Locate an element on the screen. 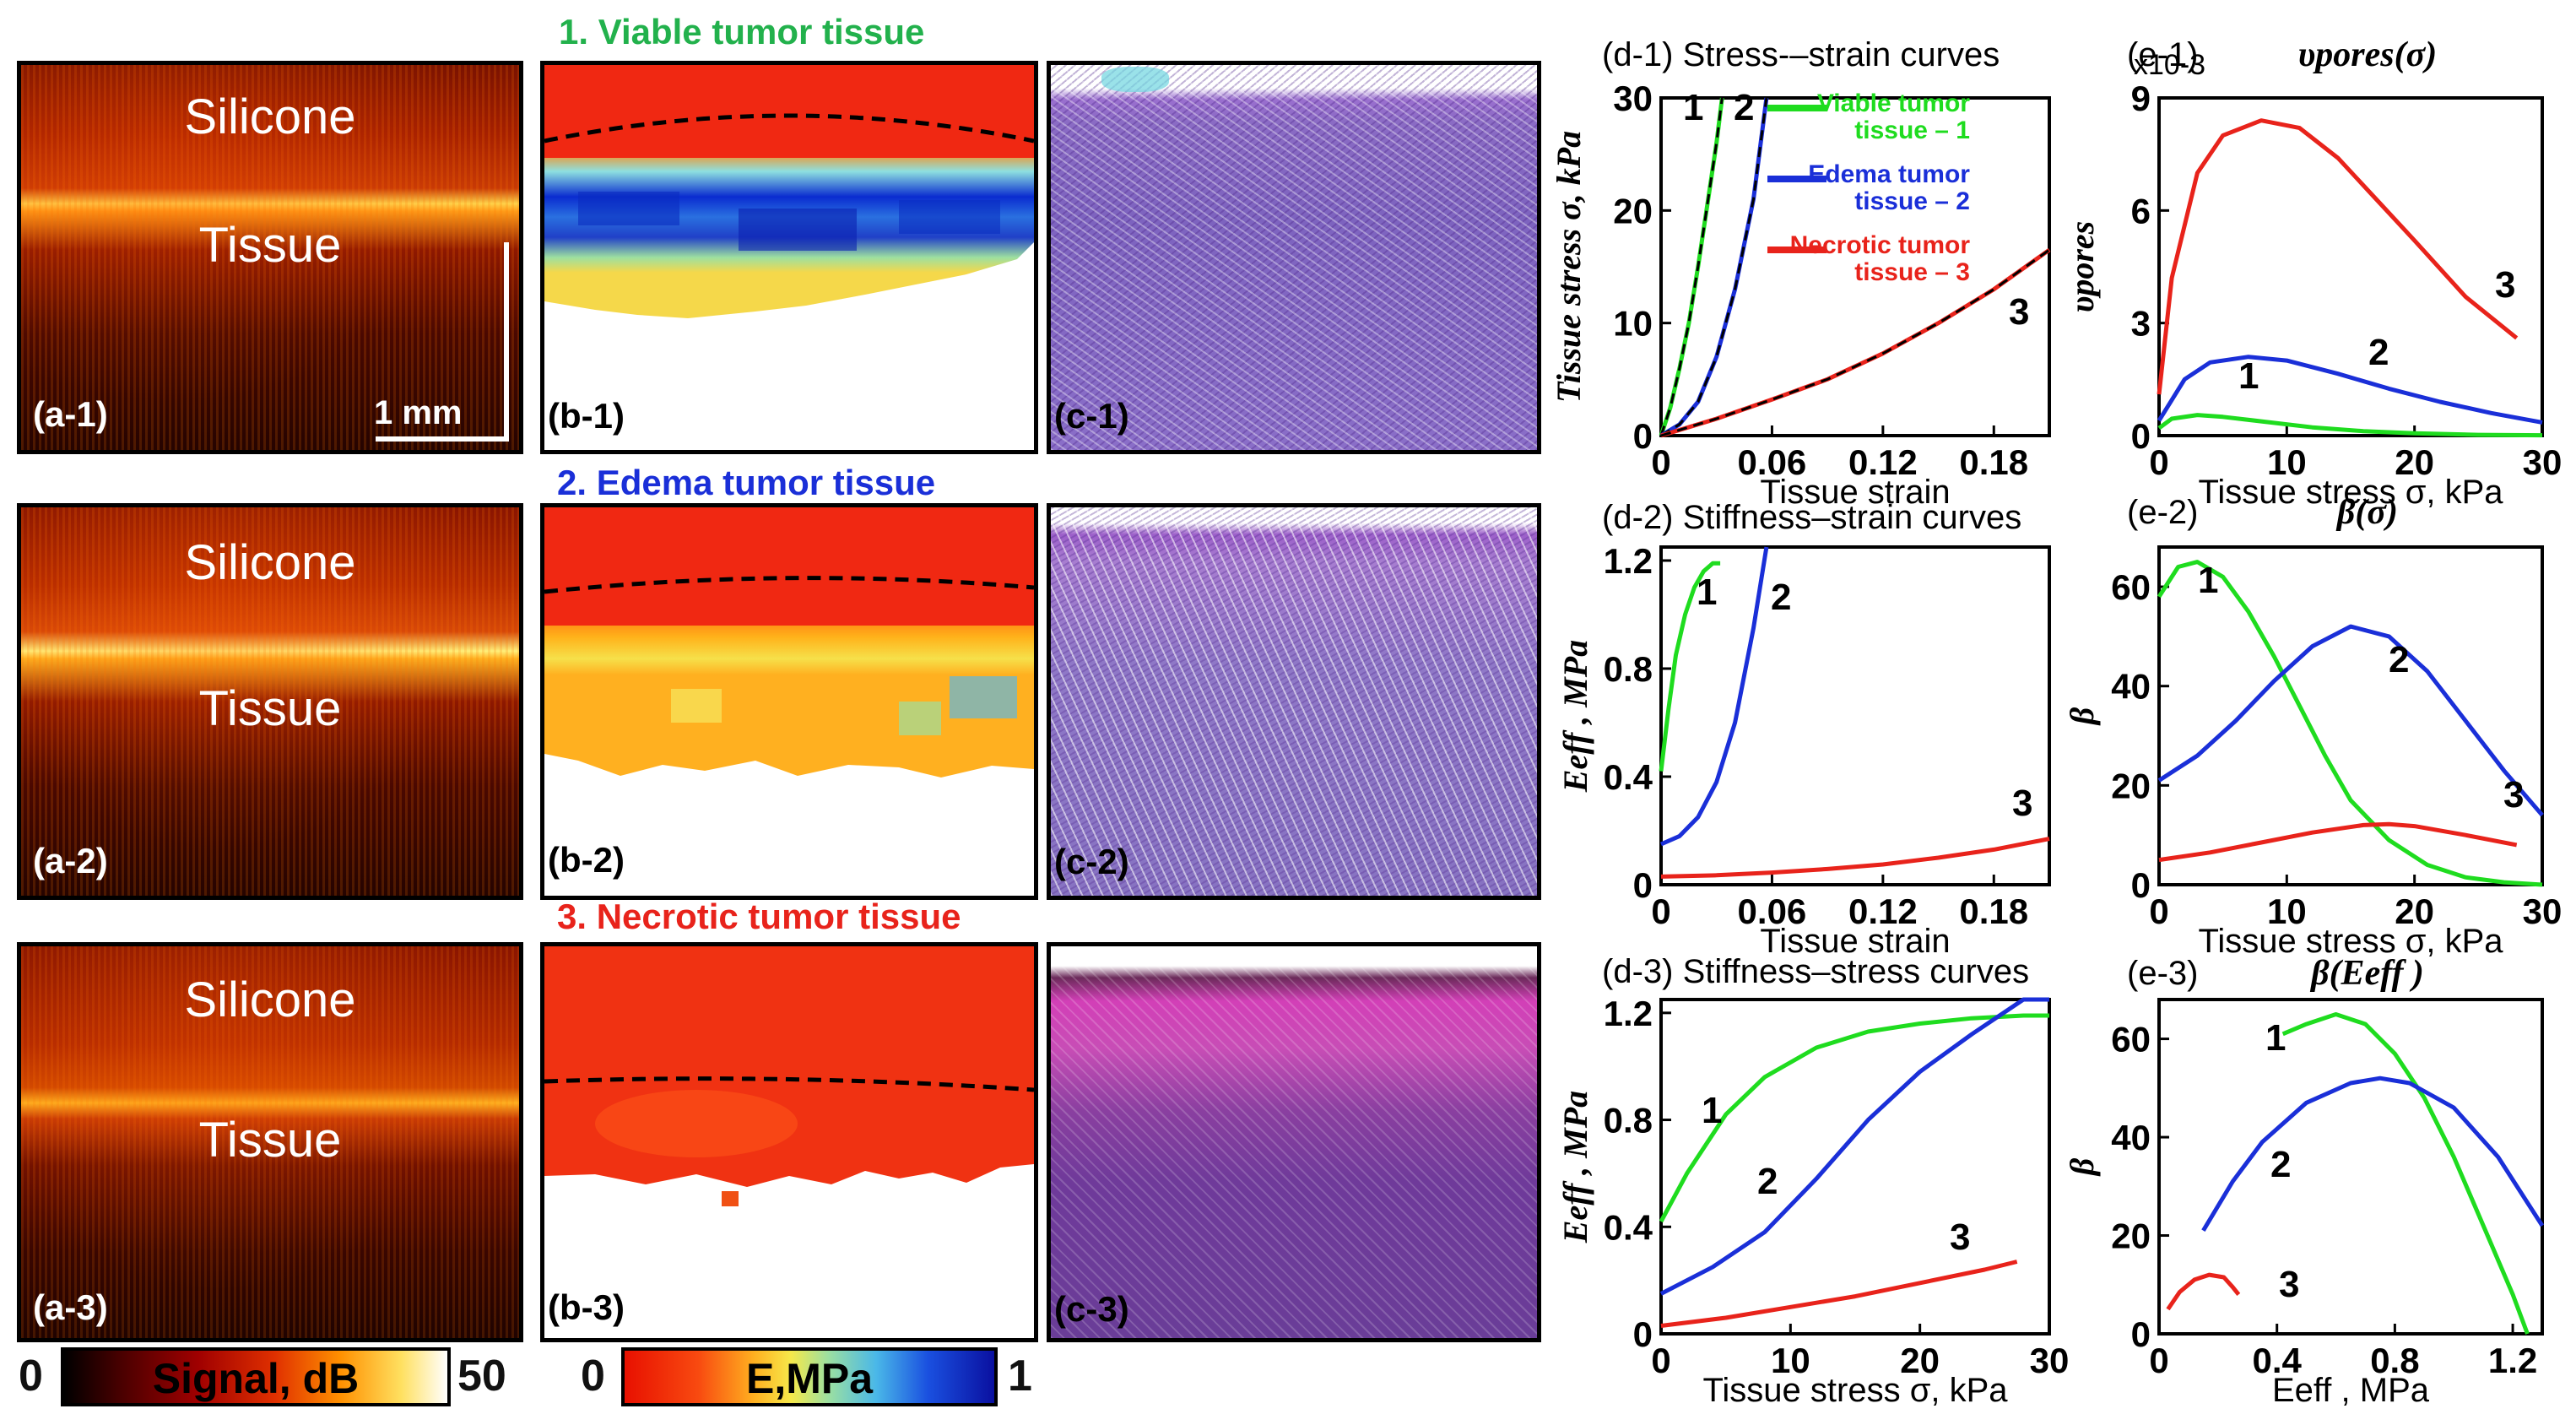 The height and width of the screenshot is (1425, 2576). tag-a2: (a-2) is located at coordinates (70, 860).